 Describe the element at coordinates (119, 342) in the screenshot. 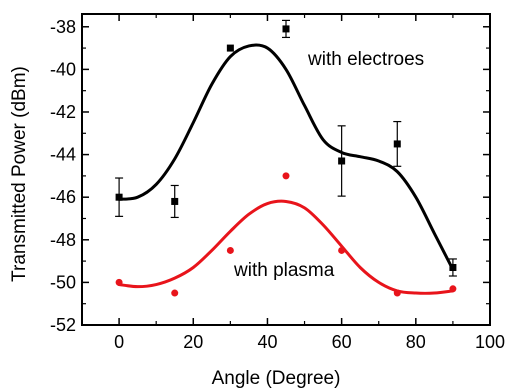

I see `x-tick-label: 0` at that location.